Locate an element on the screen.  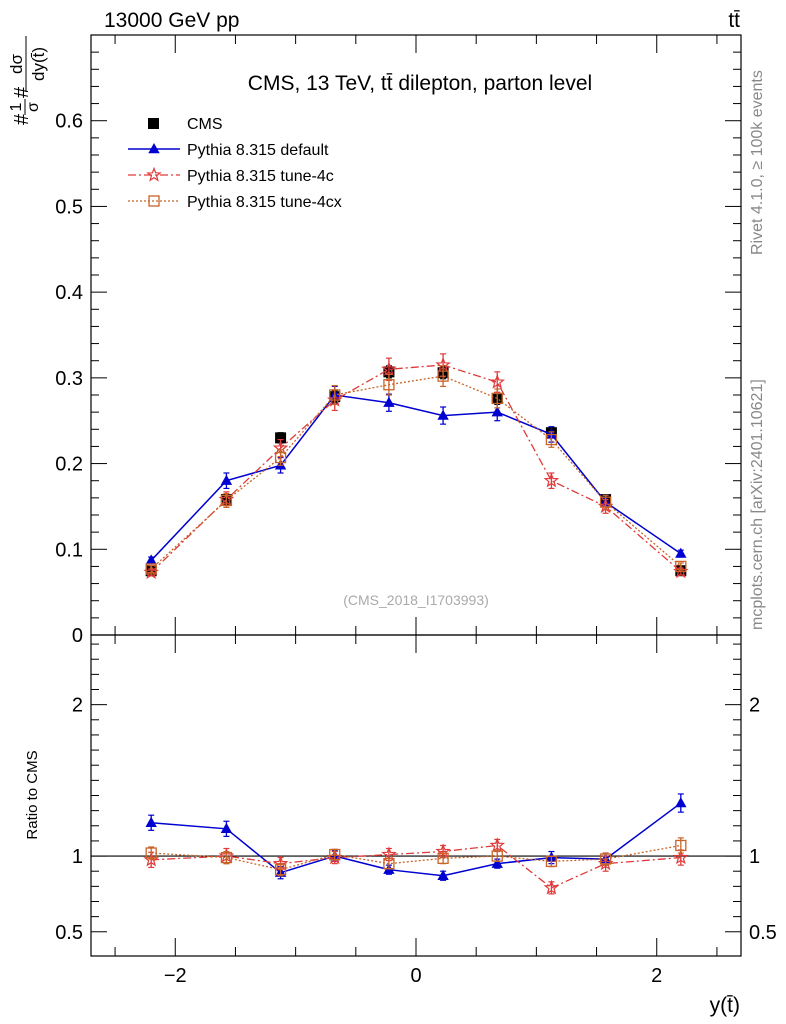
ratio-y-tick-label-right: 1 is located at coordinates (754, 857).